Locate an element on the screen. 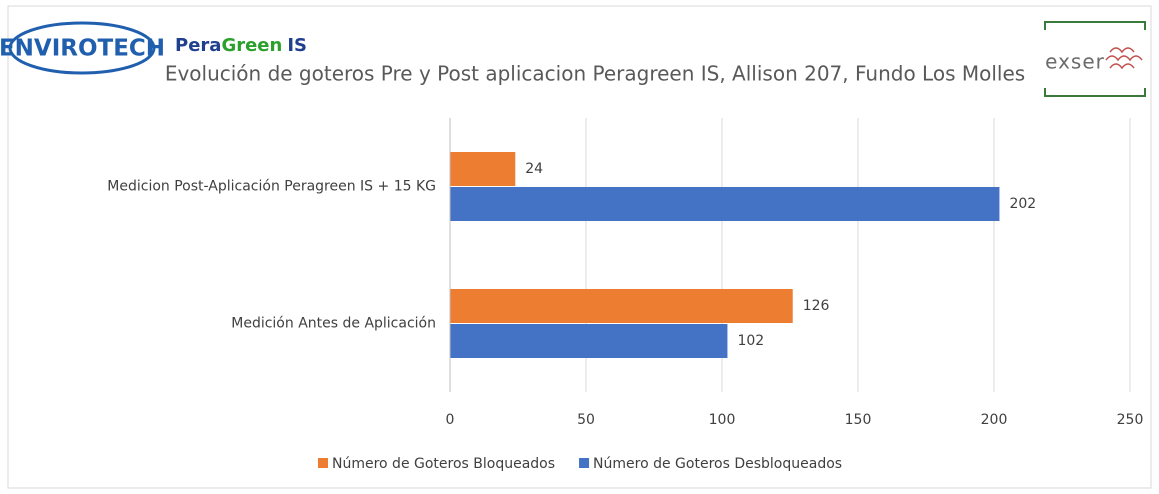 This screenshot has height=494, width=1159. logo-exser: exser is located at coordinates (1095, 59).